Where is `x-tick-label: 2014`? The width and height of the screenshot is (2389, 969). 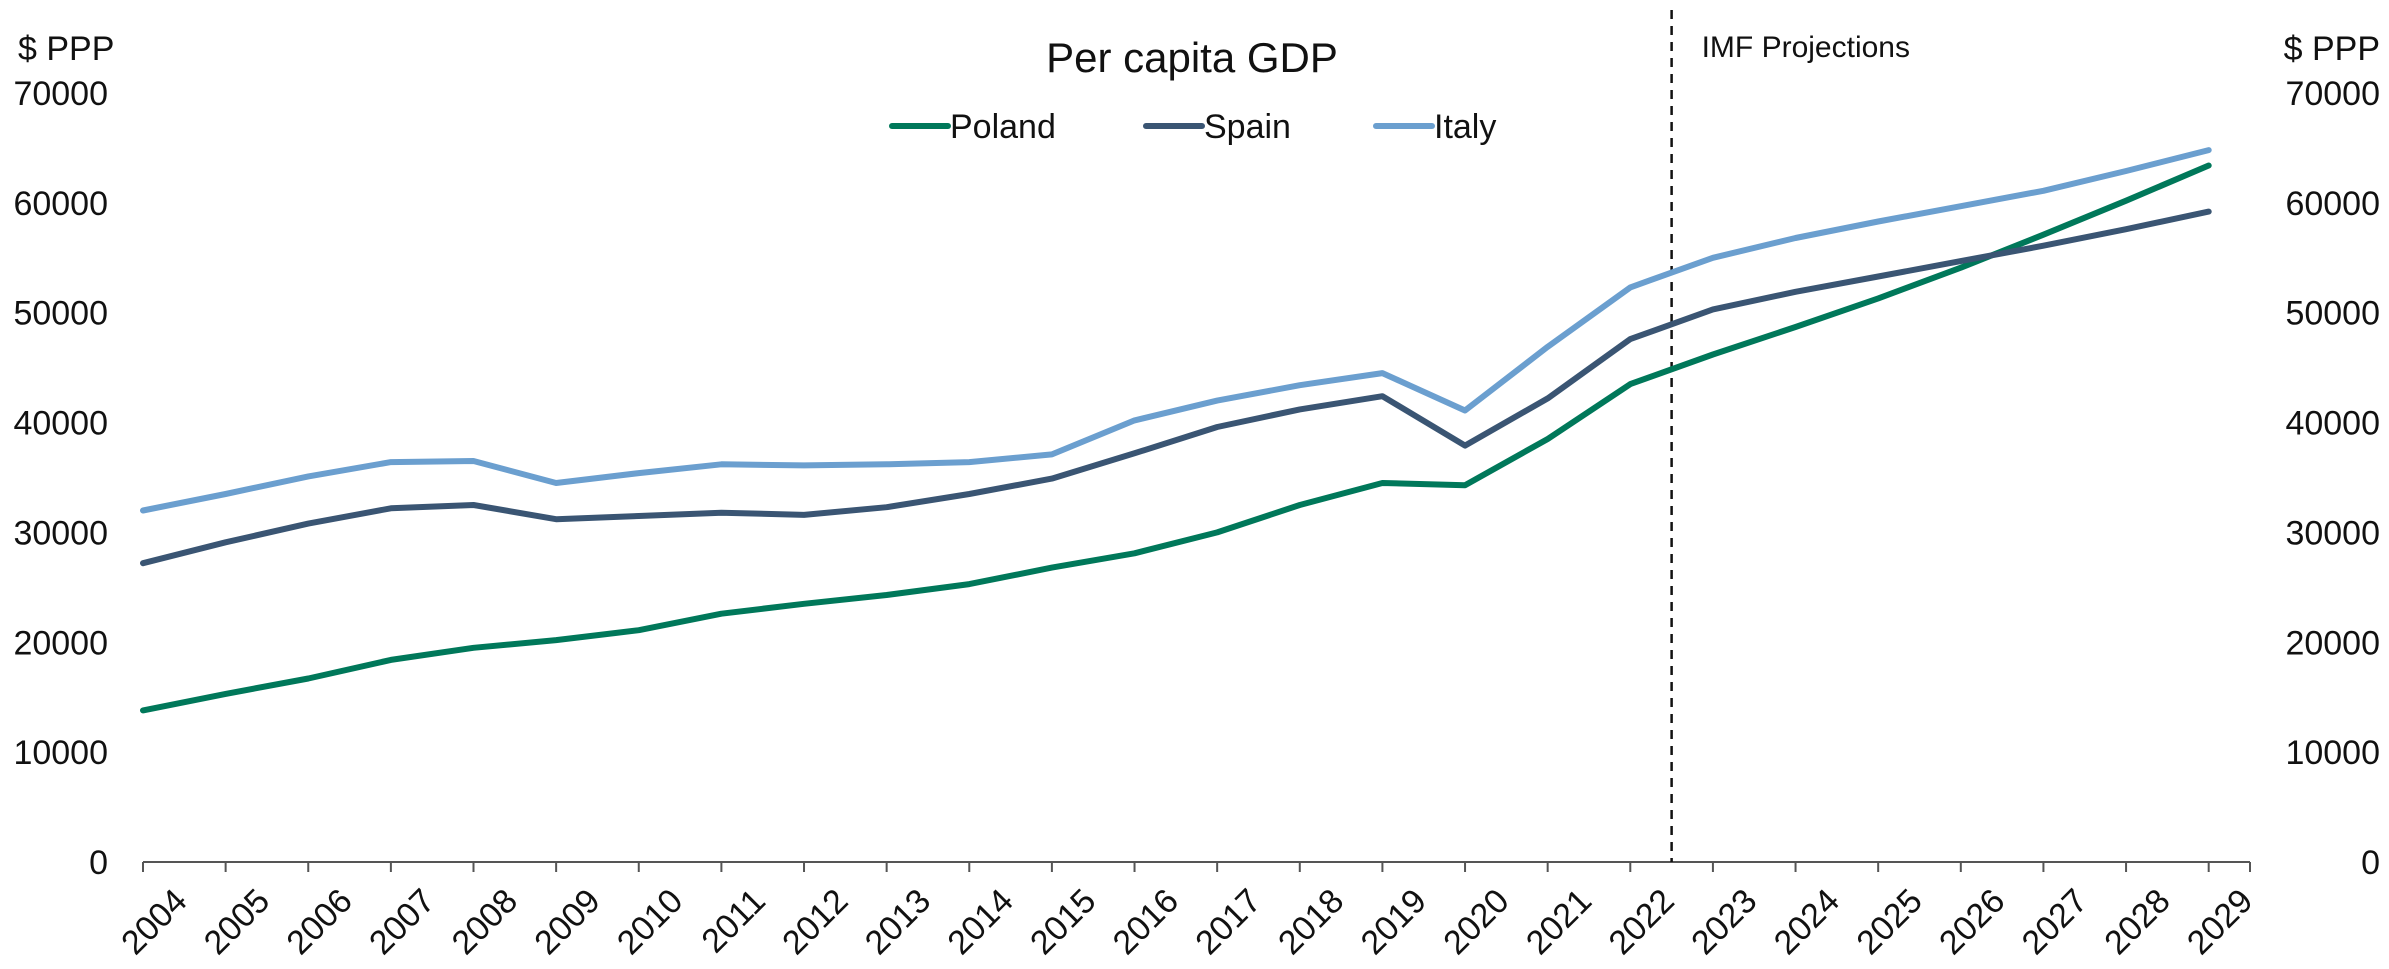 x-tick-label: 2014 is located at coordinates (980, 922).